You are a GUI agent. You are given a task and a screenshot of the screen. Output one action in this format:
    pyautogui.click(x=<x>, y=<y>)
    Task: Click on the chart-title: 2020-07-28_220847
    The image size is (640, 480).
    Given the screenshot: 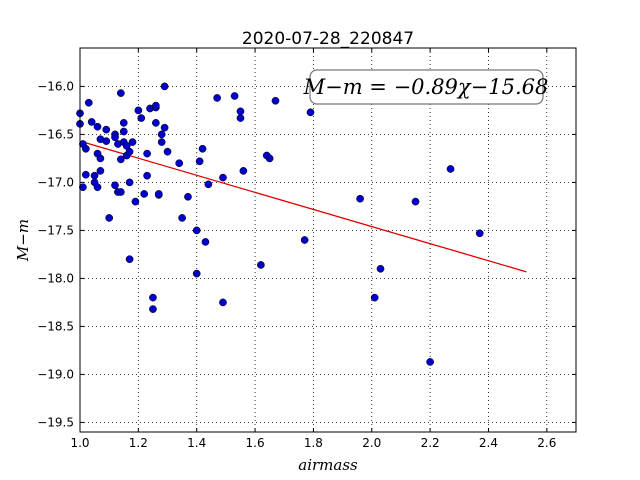 What is the action you would take?
    pyautogui.click(x=328, y=39)
    